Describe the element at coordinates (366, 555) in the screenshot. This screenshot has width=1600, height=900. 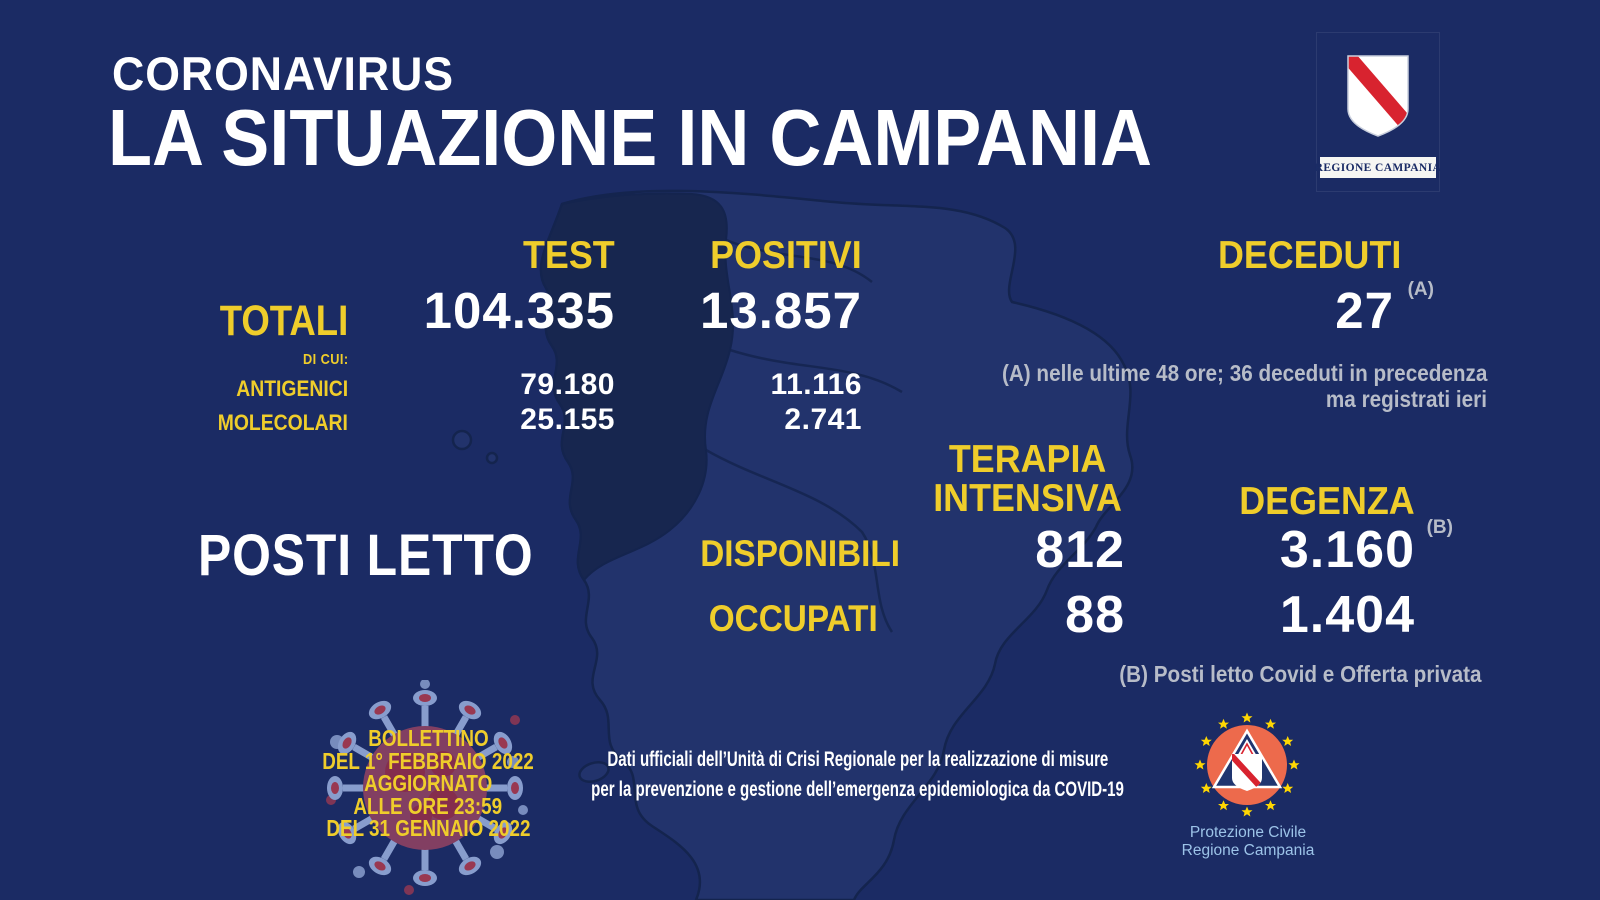
I see `section-title-posti-letto: POSTI LETTO` at that location.